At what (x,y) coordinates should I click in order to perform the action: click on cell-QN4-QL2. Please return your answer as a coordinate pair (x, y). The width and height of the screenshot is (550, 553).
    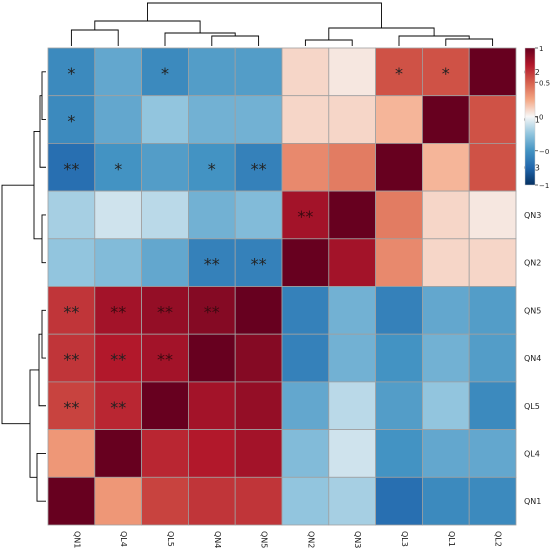
    Looking at the image, I should click on (492, 358).